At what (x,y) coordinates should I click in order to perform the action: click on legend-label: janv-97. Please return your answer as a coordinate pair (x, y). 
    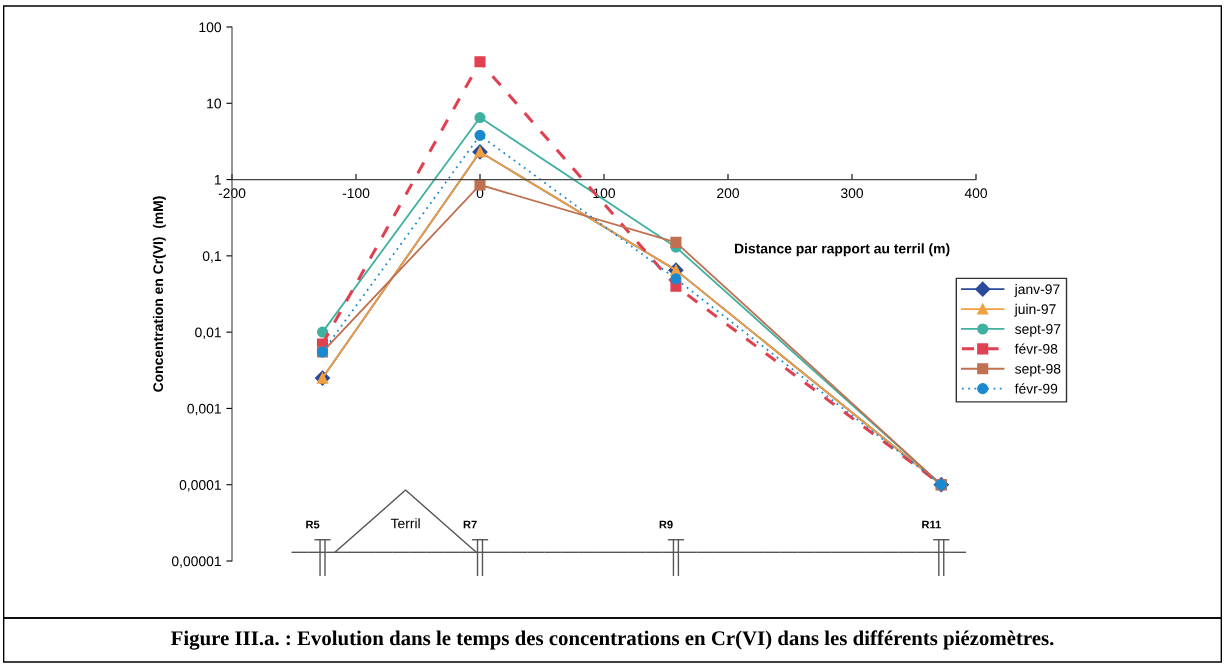
    Looking at the image, I should click on (1037, 290).